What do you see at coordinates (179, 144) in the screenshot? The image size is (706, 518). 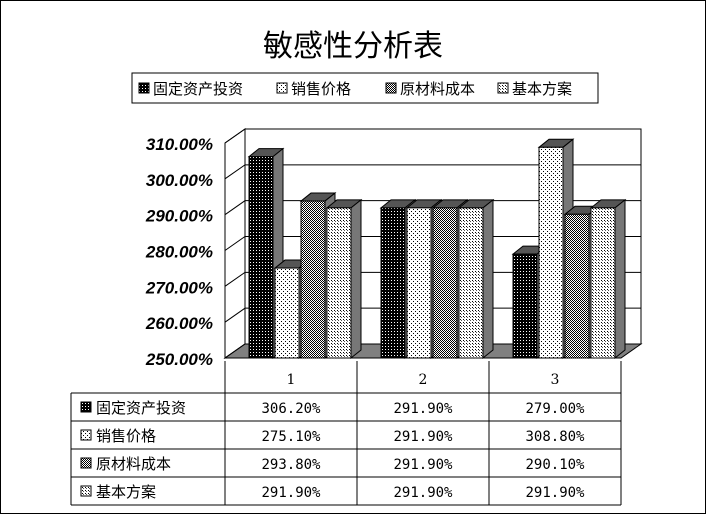 I see `y-tick-label: 310.00%` at bounding box center [179, 144].